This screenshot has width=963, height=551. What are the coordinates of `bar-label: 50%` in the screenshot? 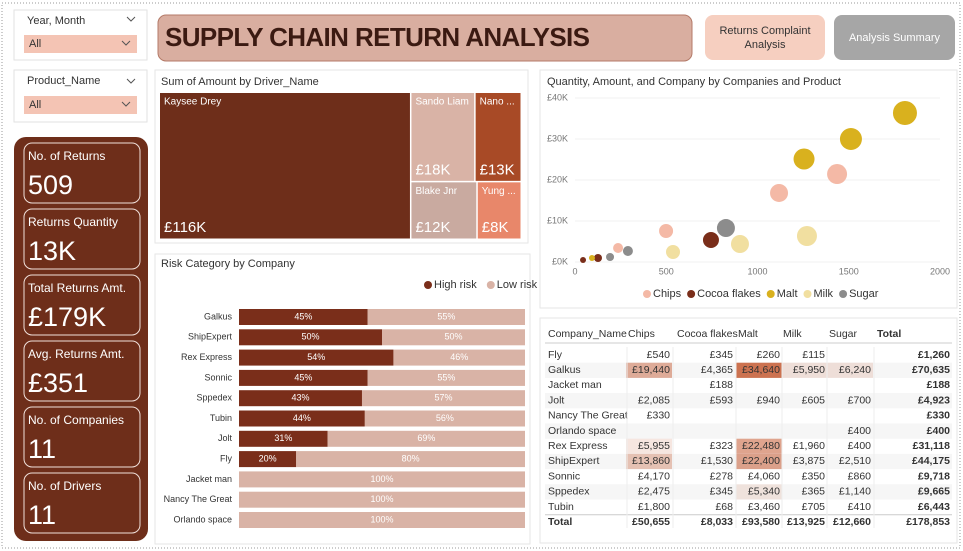 It's located at (310, 337).